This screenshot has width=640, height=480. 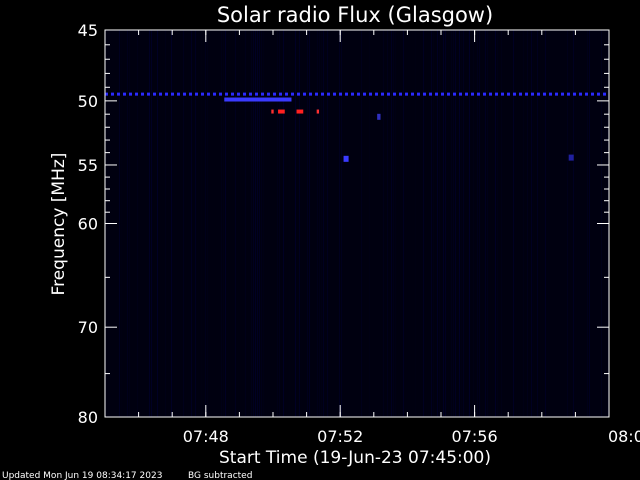 What do you see at coordinates (88, 224) in the screenshot?
I see `y-tick-label: 60` at bounding box center [88, 224].